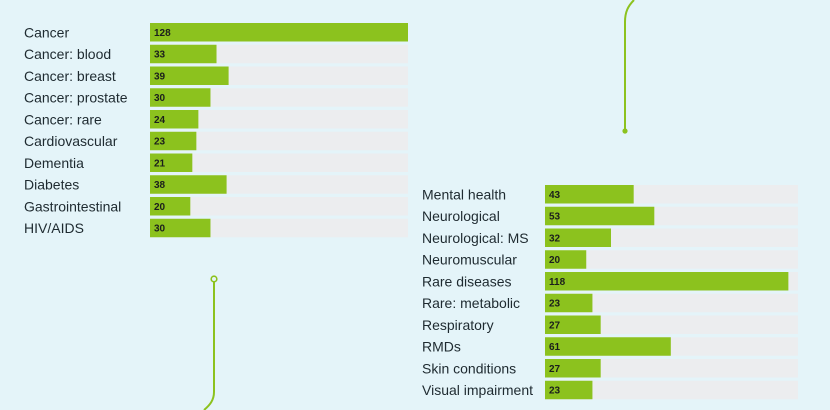  I want to click on bottom-connector-line, so click(209, 345).